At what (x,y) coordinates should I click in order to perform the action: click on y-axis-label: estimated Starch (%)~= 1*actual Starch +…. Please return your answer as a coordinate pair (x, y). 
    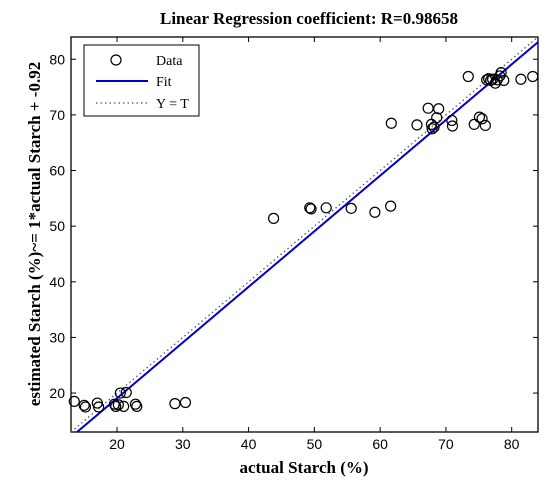
    Looking at the image, I should click on (34, 234).